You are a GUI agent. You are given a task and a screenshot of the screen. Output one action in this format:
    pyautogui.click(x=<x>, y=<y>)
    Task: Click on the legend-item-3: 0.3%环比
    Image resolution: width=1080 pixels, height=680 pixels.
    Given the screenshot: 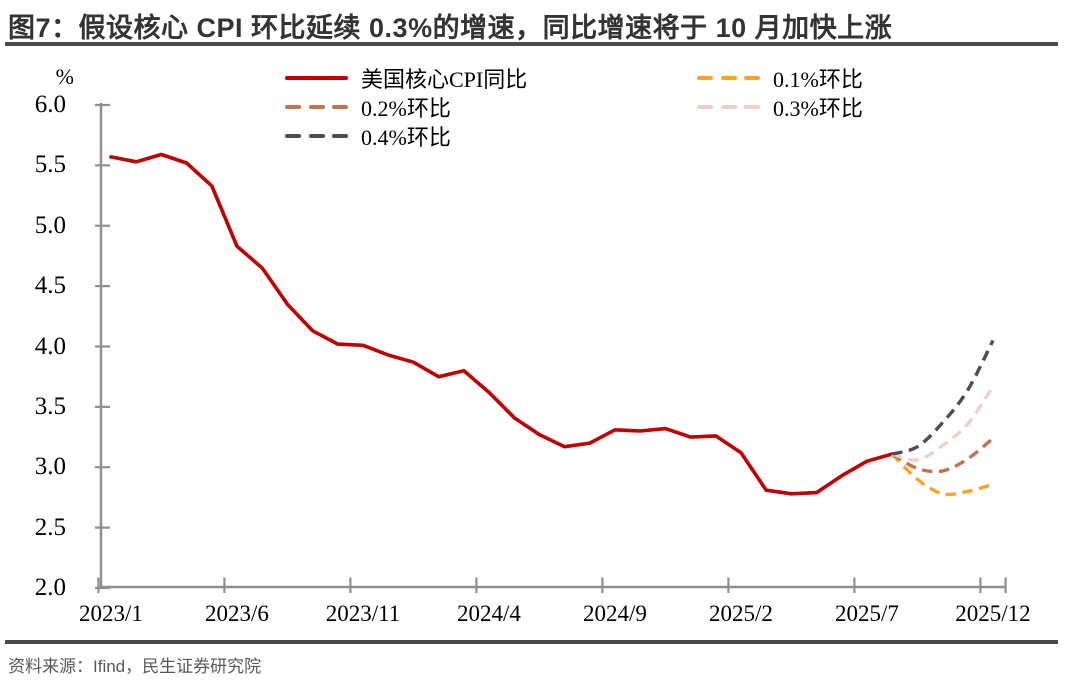 What is the action you would take?
    pyautogui.click(x=780, y=107)
    